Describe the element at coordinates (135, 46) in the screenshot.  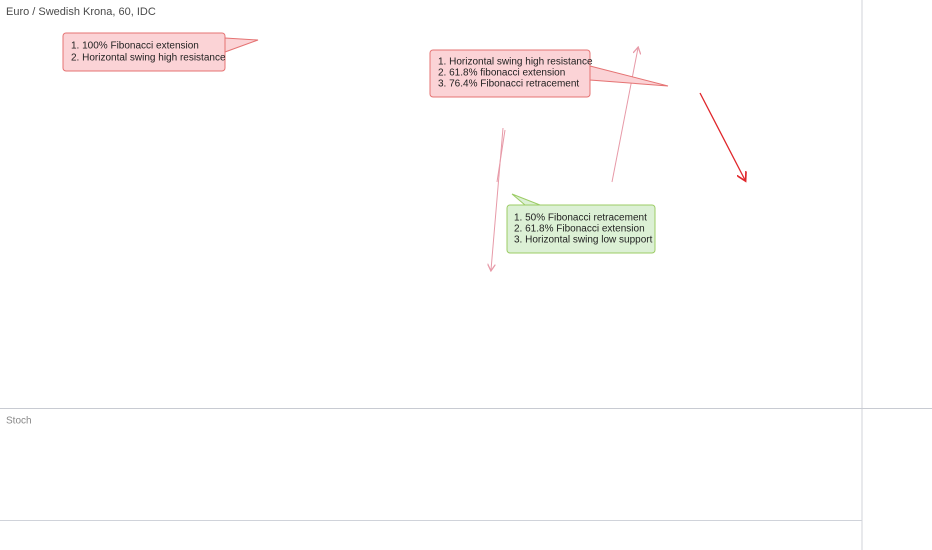
I see `annotation-text: 1. 100% Fibonacci extension` at that location.